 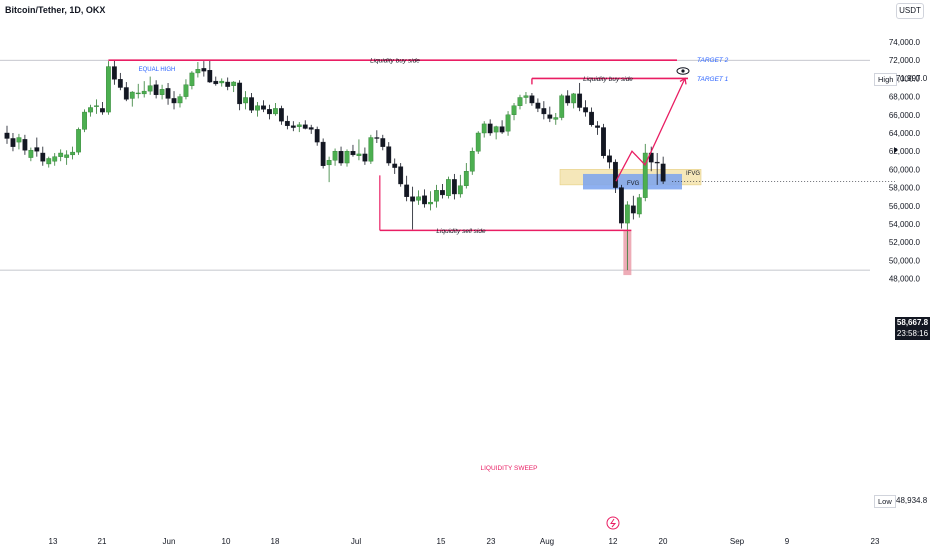 What do you see at coordinates (55, 10) in the screenshot?
I see `symbol-title: Bitcoin/Tether, 1D, OKX` at bounding box center [55, 10].